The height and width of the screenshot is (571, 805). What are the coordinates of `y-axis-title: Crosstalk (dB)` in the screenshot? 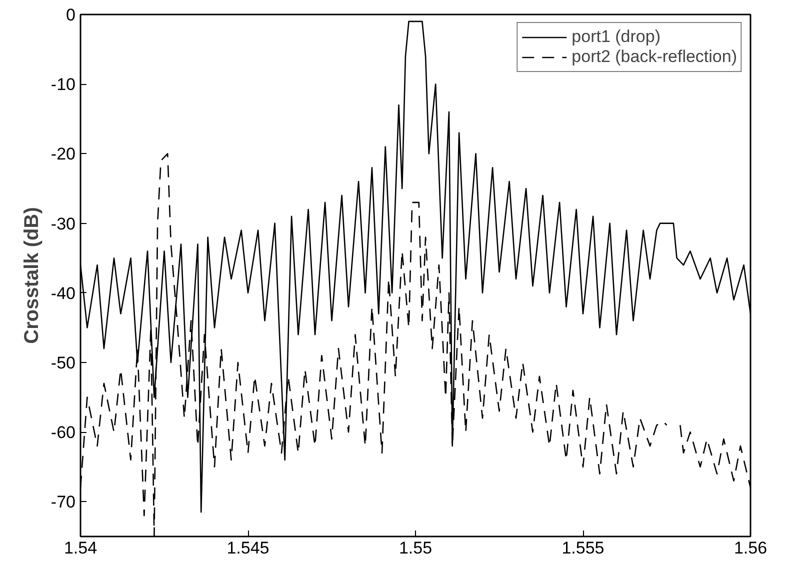 It's located at (31, 275).